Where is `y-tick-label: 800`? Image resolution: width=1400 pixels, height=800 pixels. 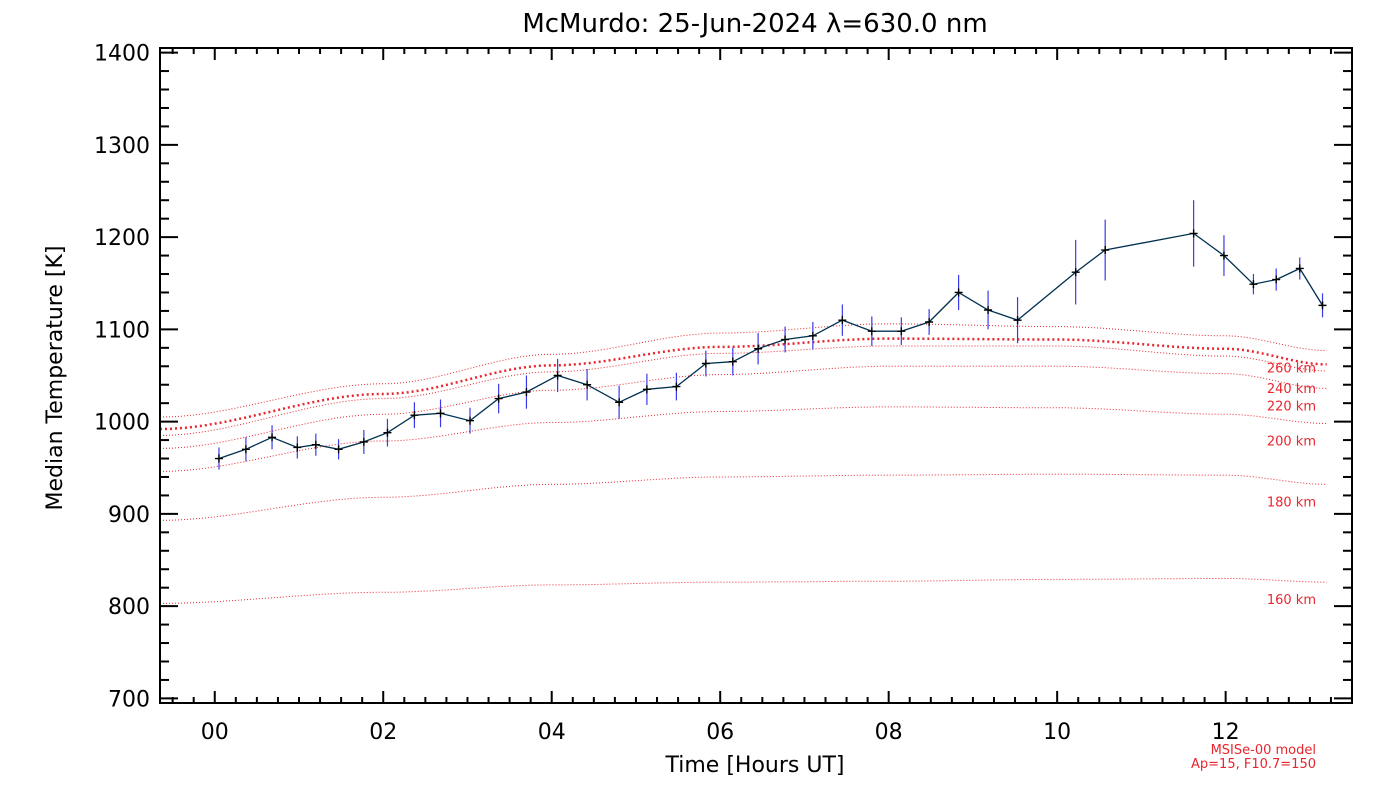 y-tick-label: 800 is located at coordinates (129, 607).